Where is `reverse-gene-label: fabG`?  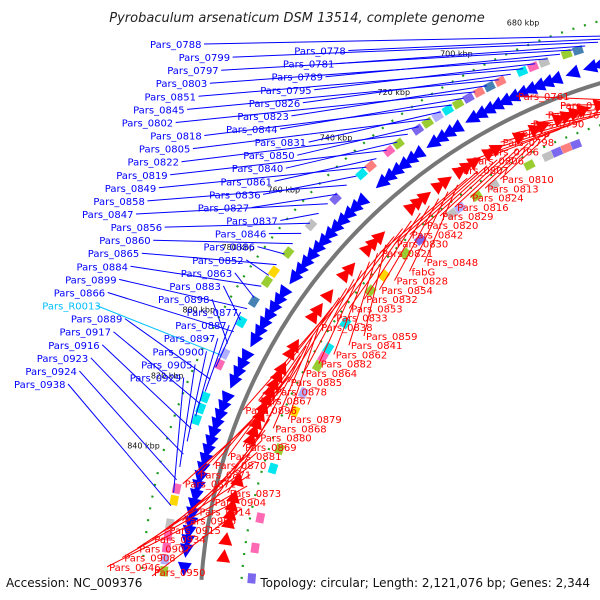
reverse-gene-label: fabG is located at coordinates (424, 272).